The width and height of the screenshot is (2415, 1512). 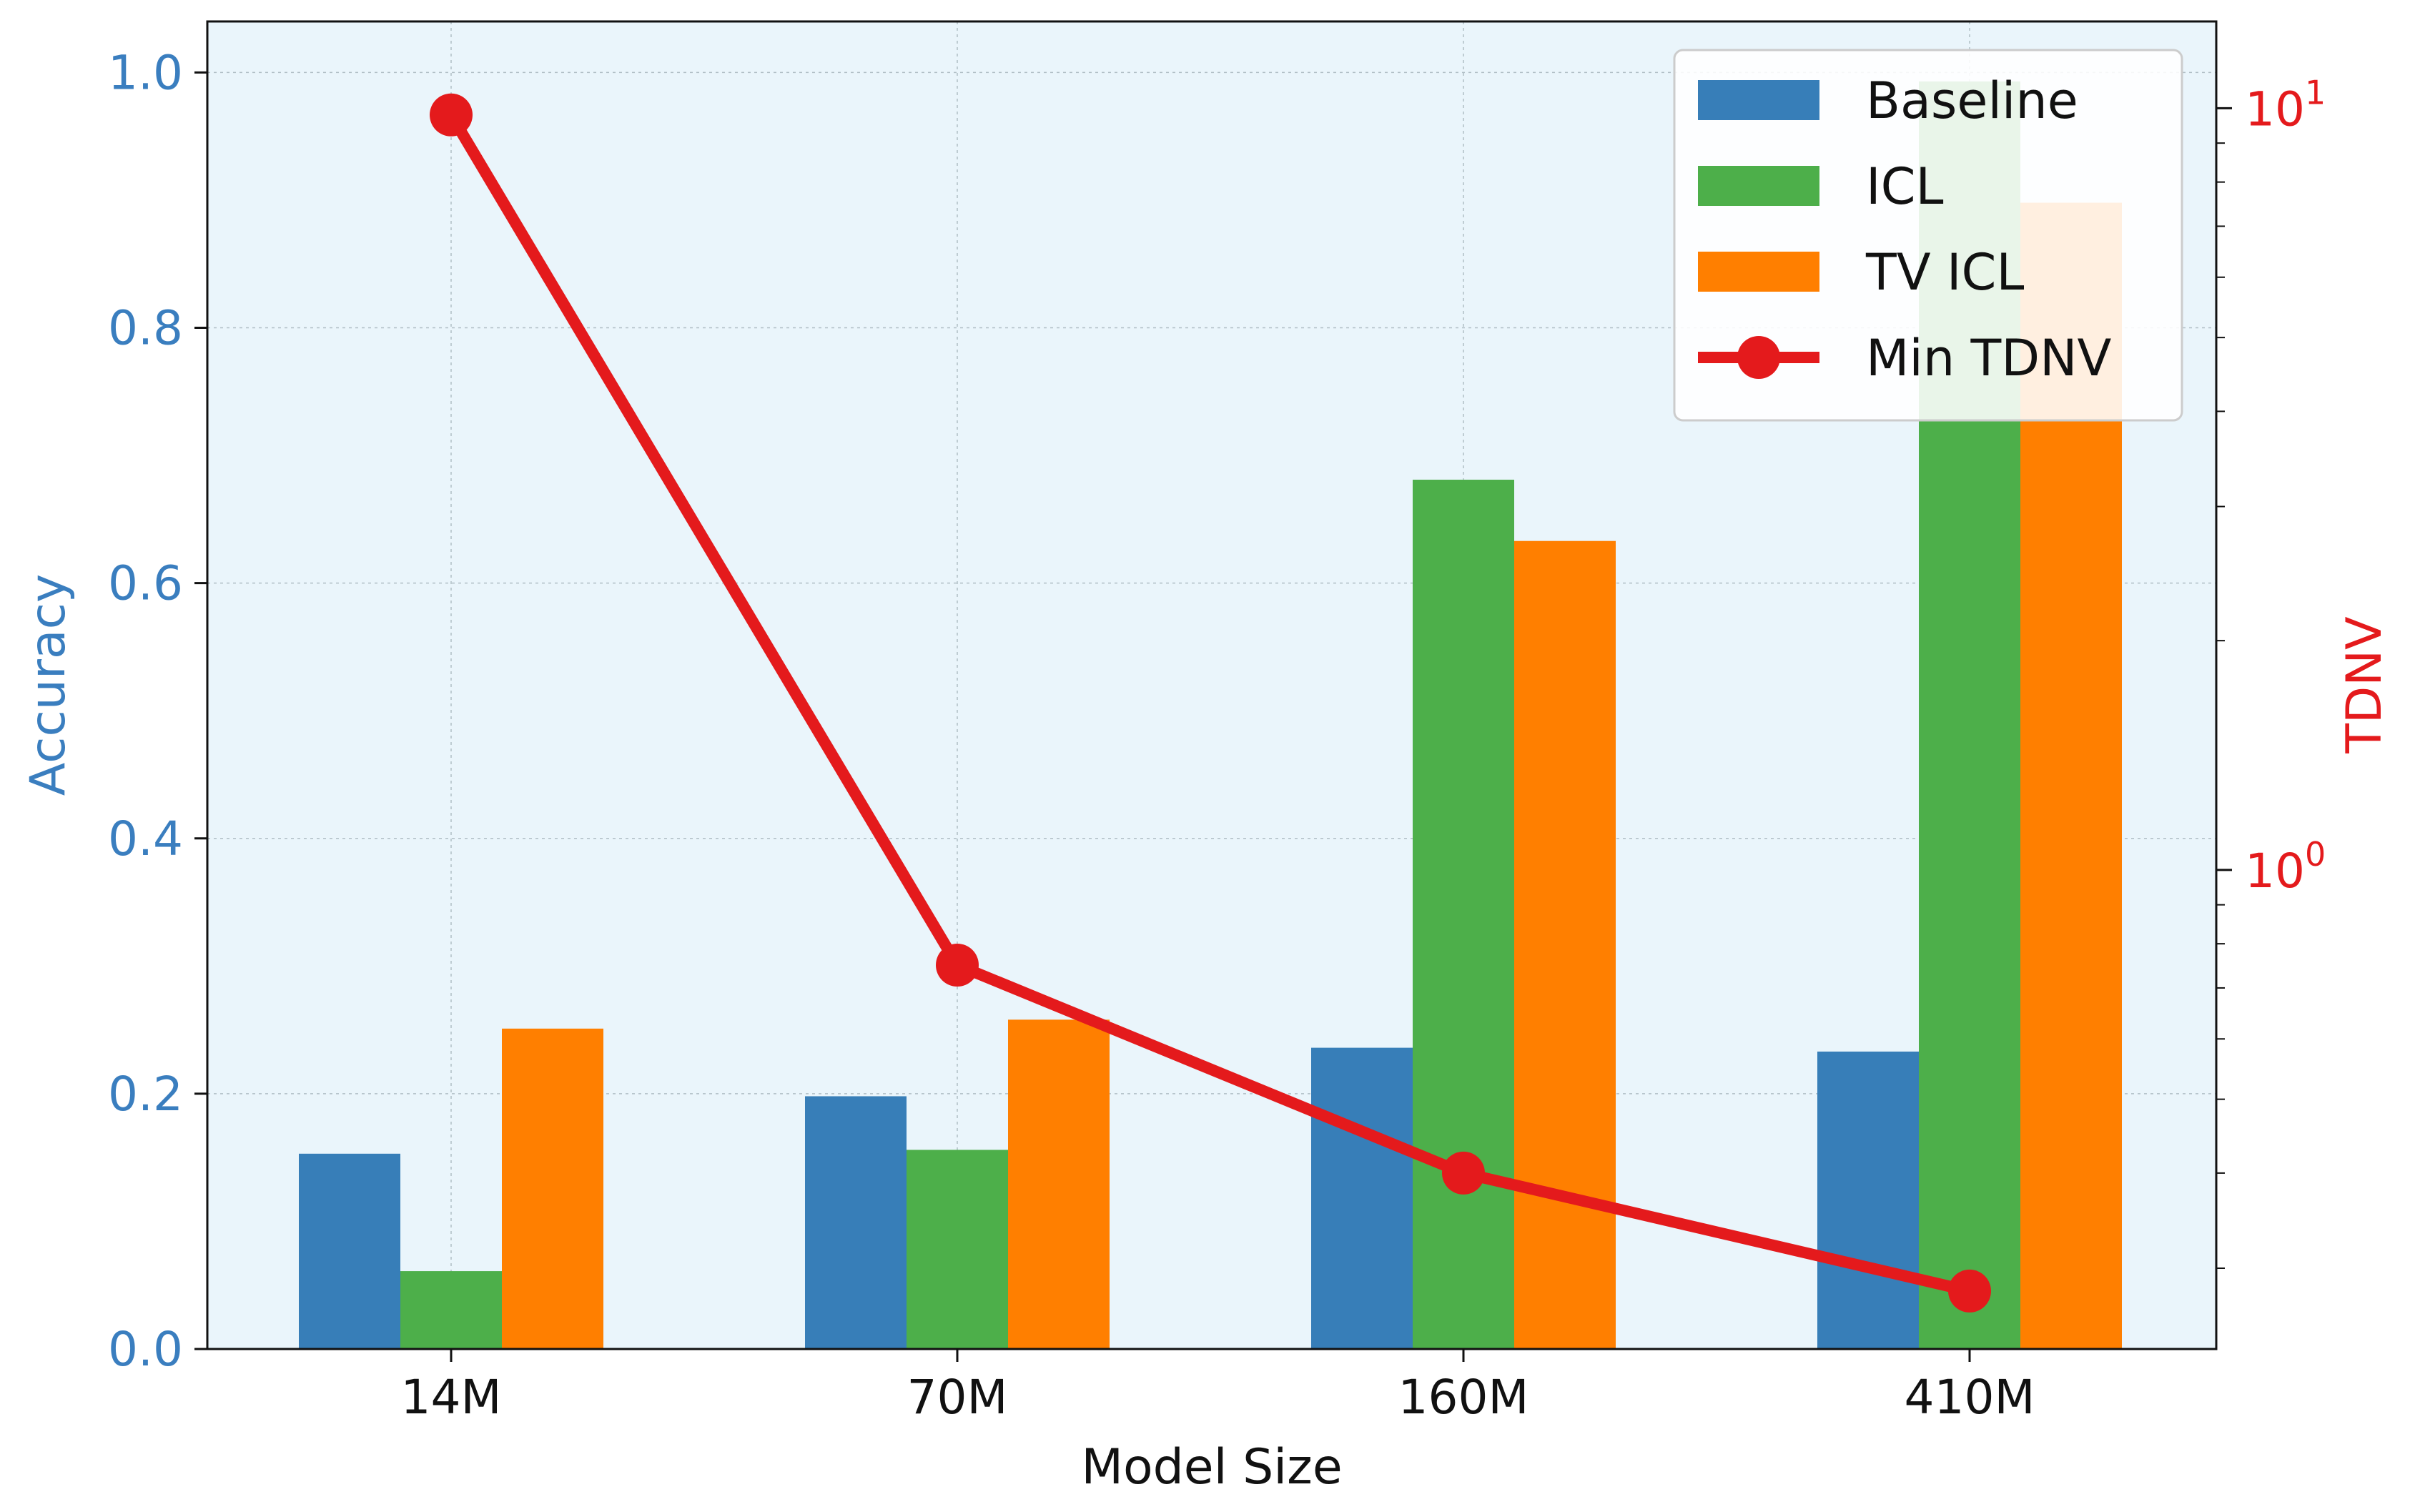 What do you see at coordinates (2286, 867) in the screenshot?
I see `right-tick-label: 10⁰` at bounding box center [2286, 867].